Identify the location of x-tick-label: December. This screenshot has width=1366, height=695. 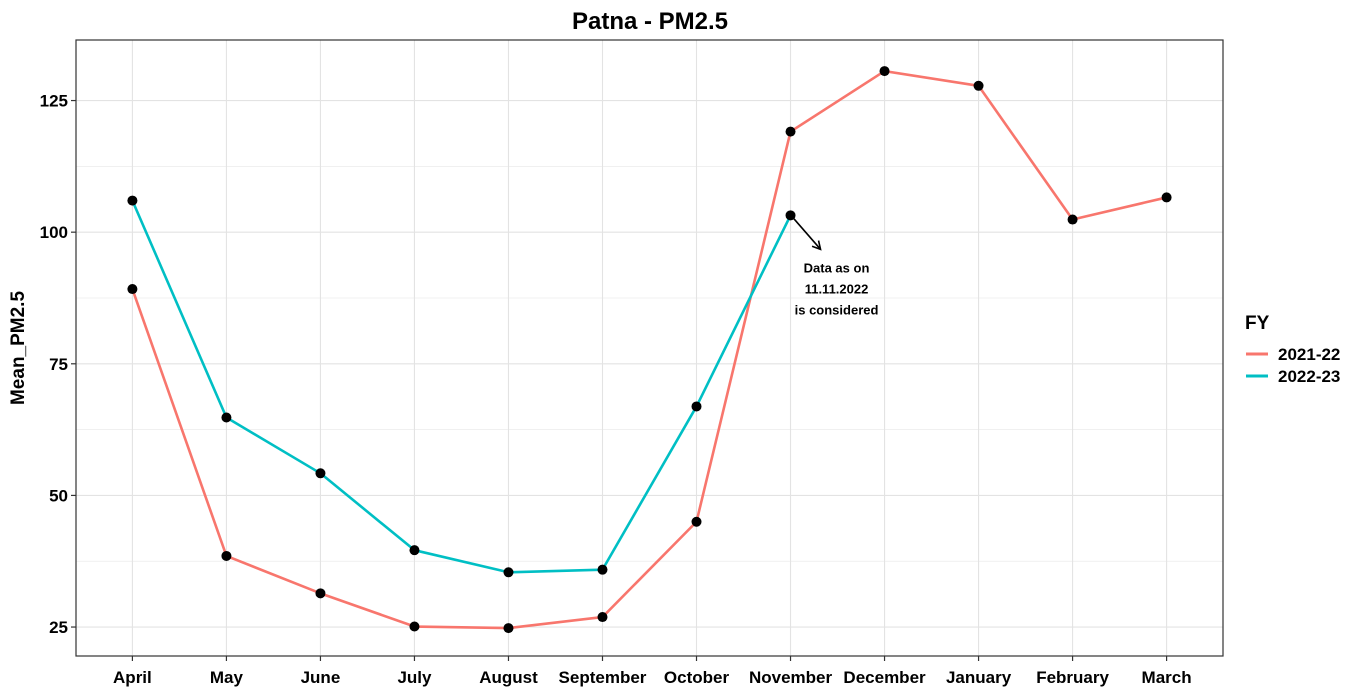
(884, 677).